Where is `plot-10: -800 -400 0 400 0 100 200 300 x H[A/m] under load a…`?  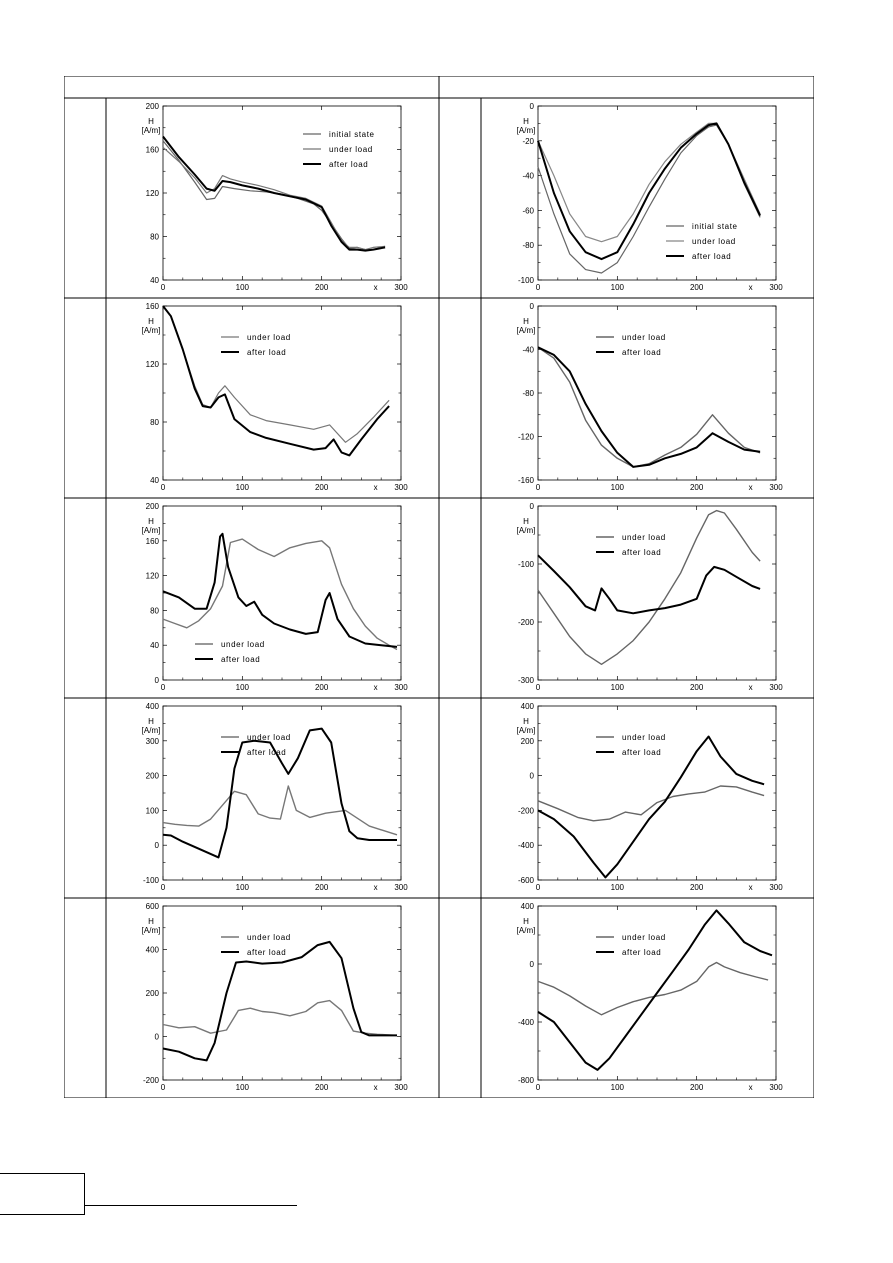 plot-10: -800 -400 0 400 0 100 200 300 x H[A/m] under load a… is located at coordinates (650, 997).